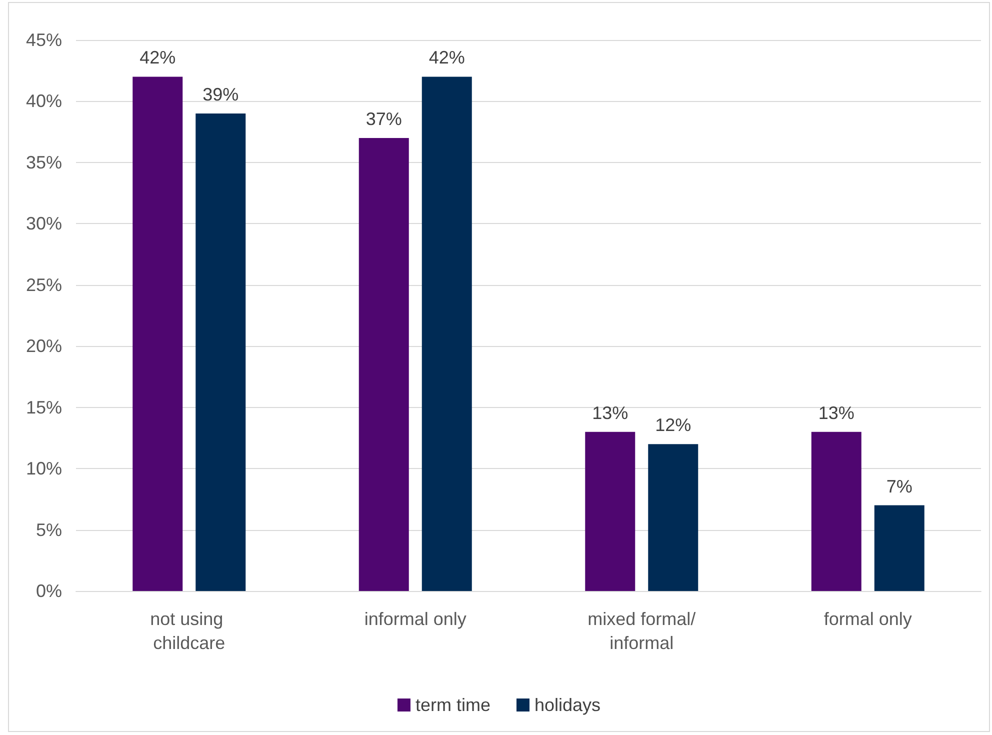 Image resolution: width=992 pixels, height=735 pixels. I want to click on legend-label: term time, so click(452, 705).